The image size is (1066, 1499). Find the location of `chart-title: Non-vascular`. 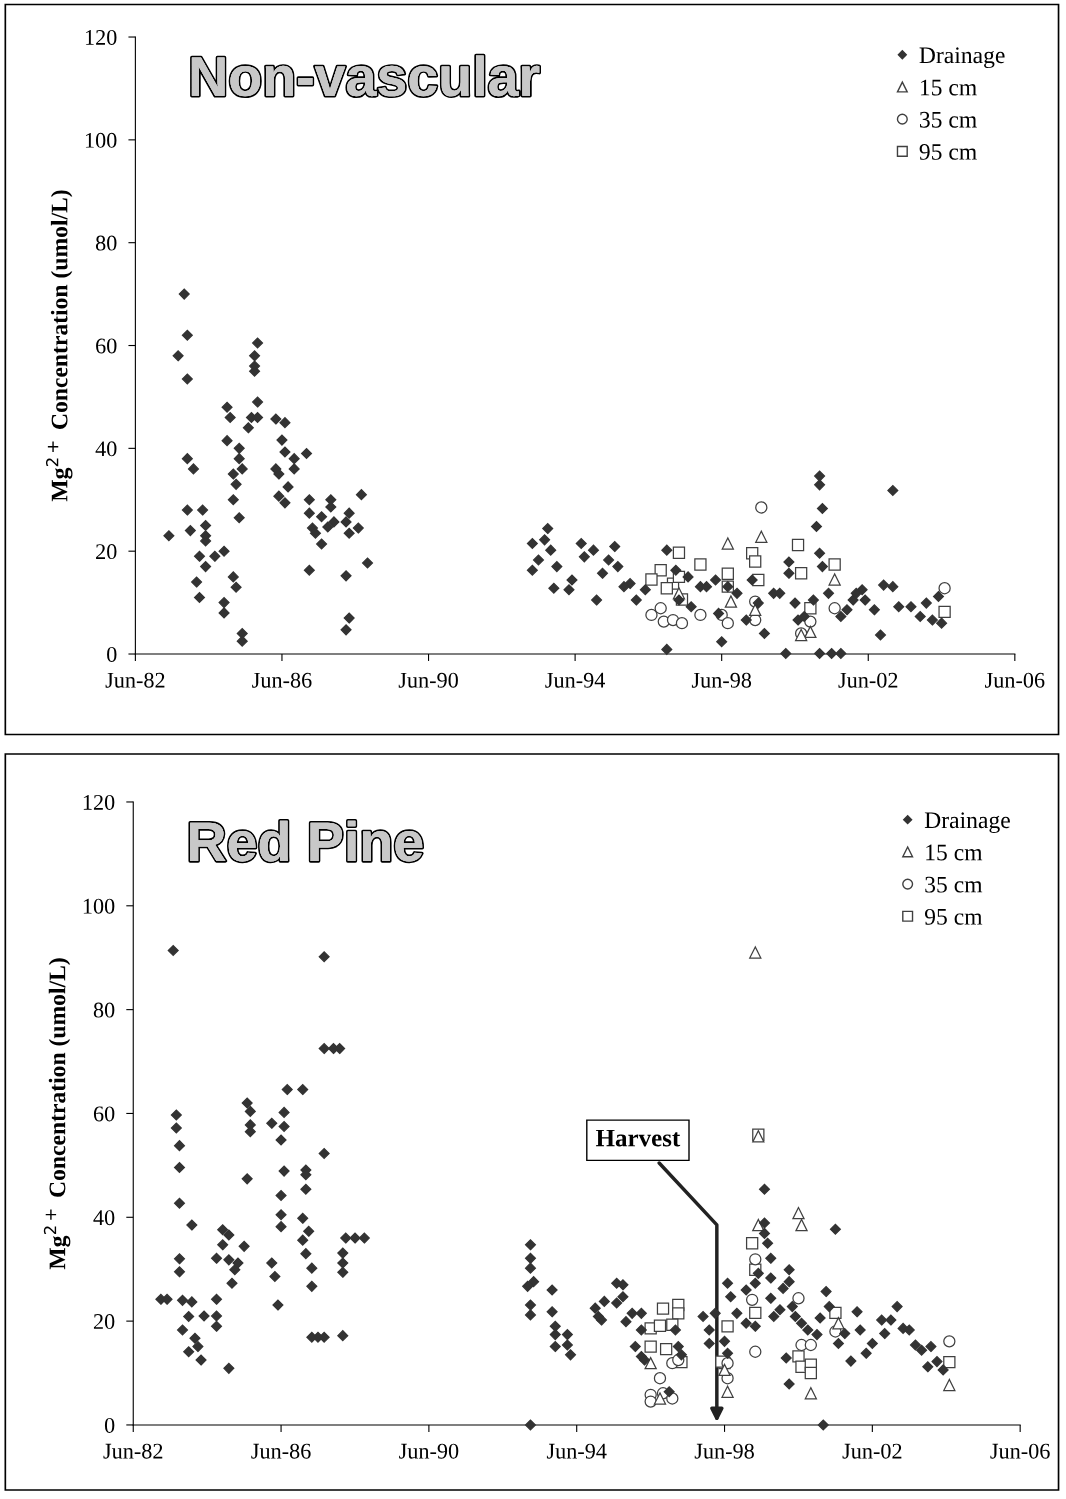

chart-title: Non-vascular is located at coordinates (365, 76).